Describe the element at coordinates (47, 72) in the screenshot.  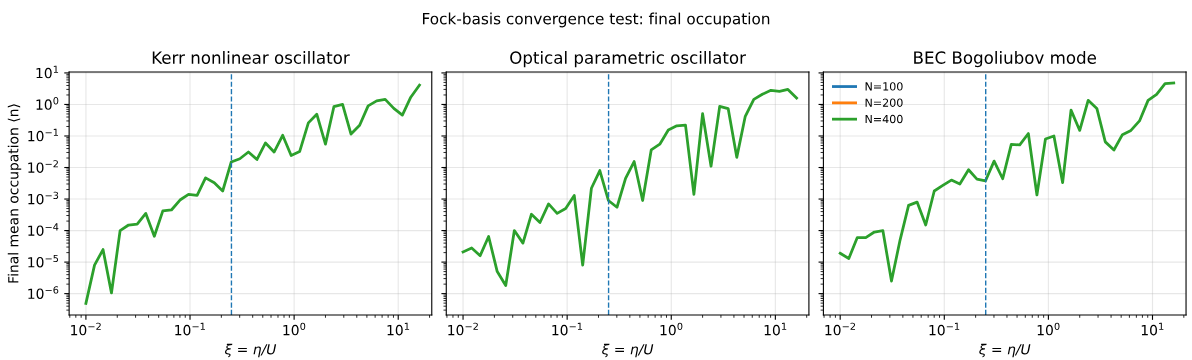
I see `y-tick-label: 10$^{1}$` at that location.